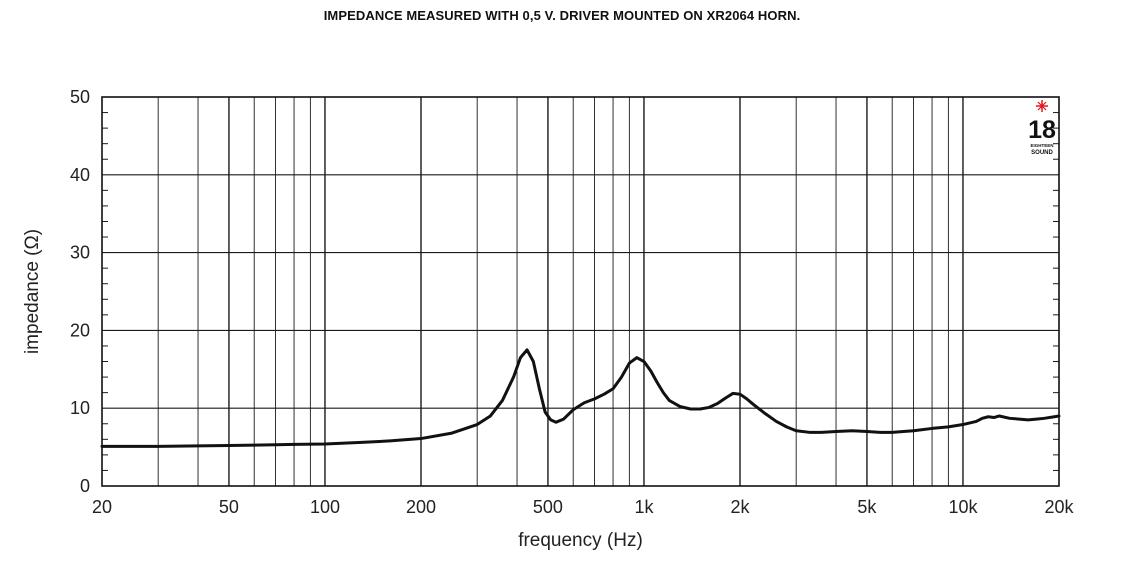 The width and height of the screenshot is (1124, 586). Describe the element at coordinates (80, 408) in the screenshot. I see `y-tick-label: 10` at that location.